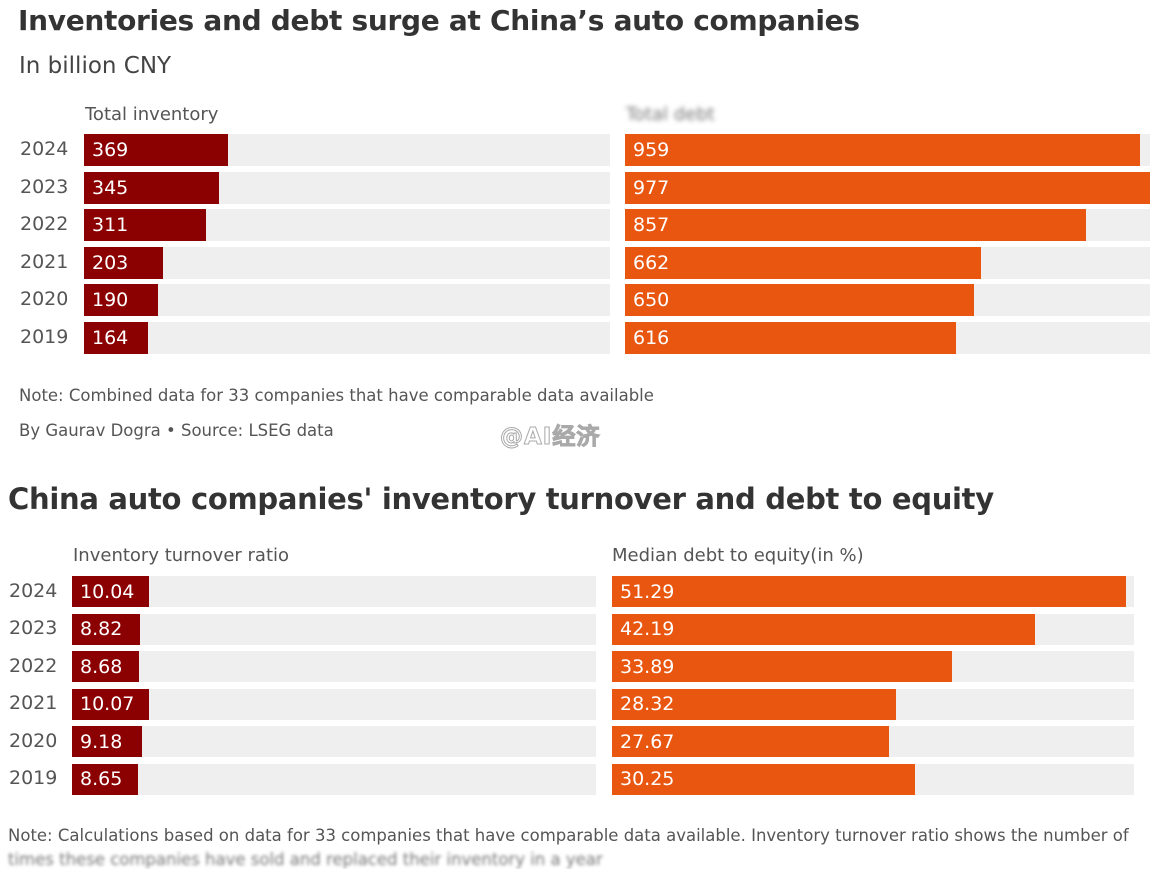 This screenshot has height=869, width=1169. What do you see at coordinates (347, 300) in the screenshot?
I see `bar-track: 190` at bounding box center [347, 300].